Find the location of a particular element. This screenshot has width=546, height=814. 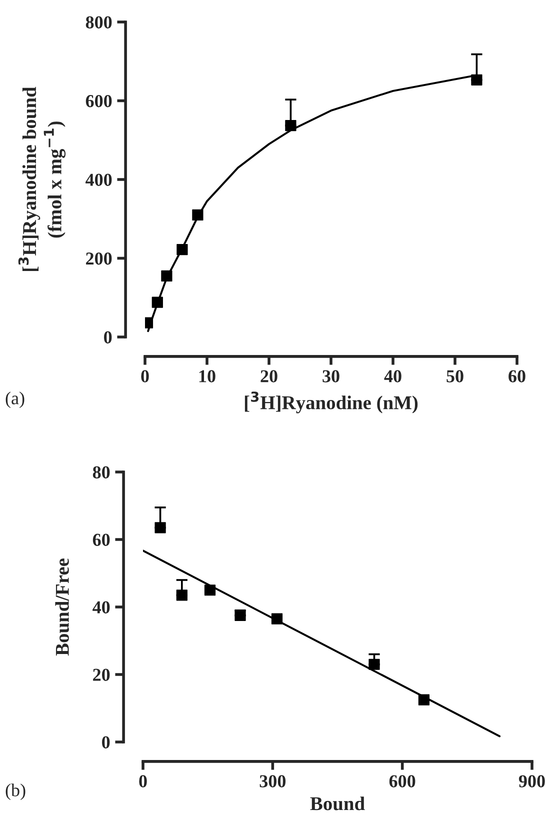

x-tick-label: 50 is located at coordinates (455, 376).